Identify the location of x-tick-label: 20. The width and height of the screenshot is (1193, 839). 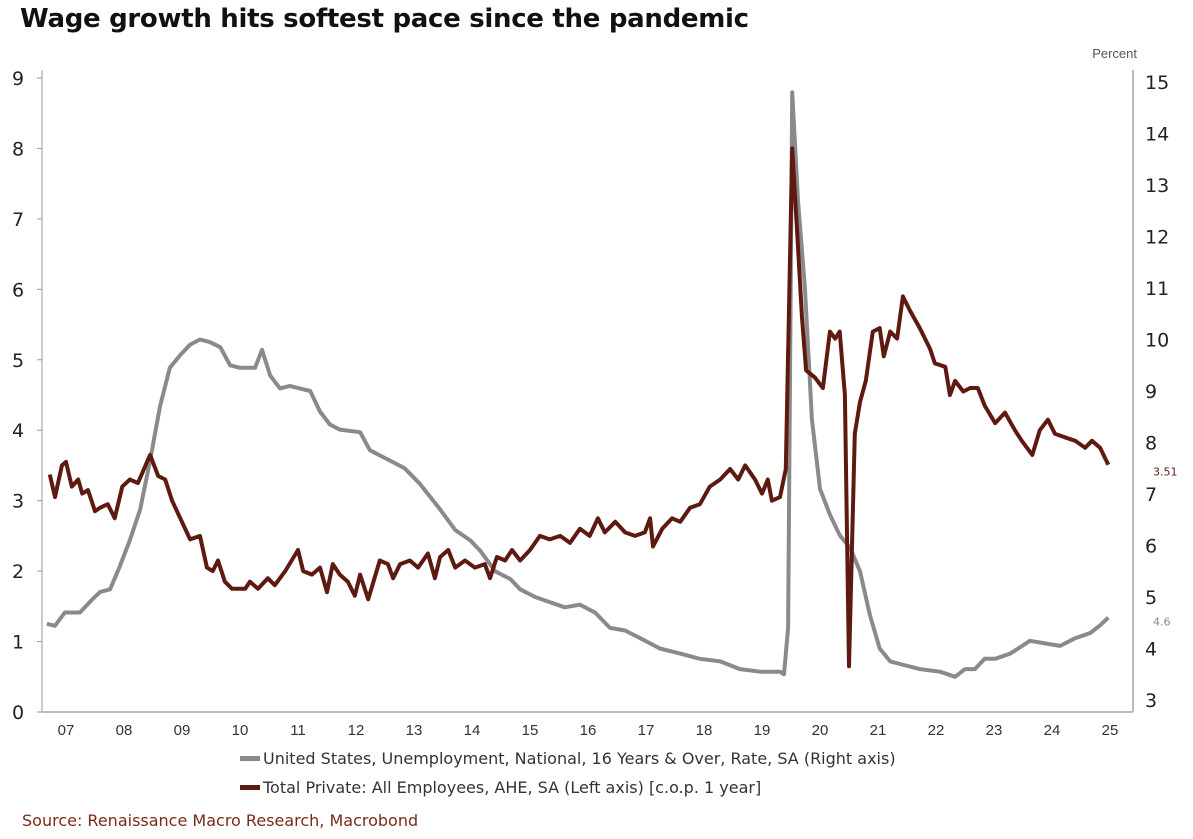
(820, 730).